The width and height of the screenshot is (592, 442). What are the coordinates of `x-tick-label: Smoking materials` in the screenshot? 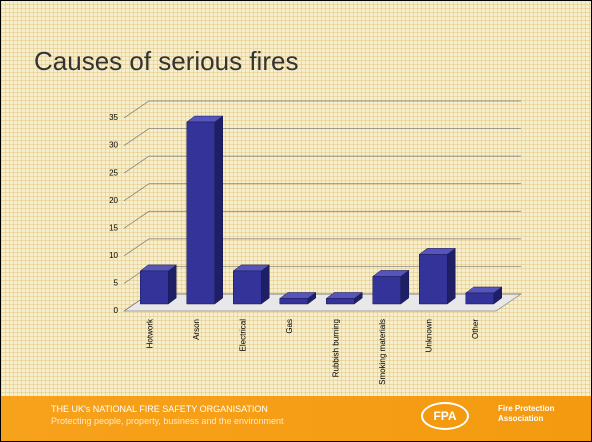 It's located at (382, 352).